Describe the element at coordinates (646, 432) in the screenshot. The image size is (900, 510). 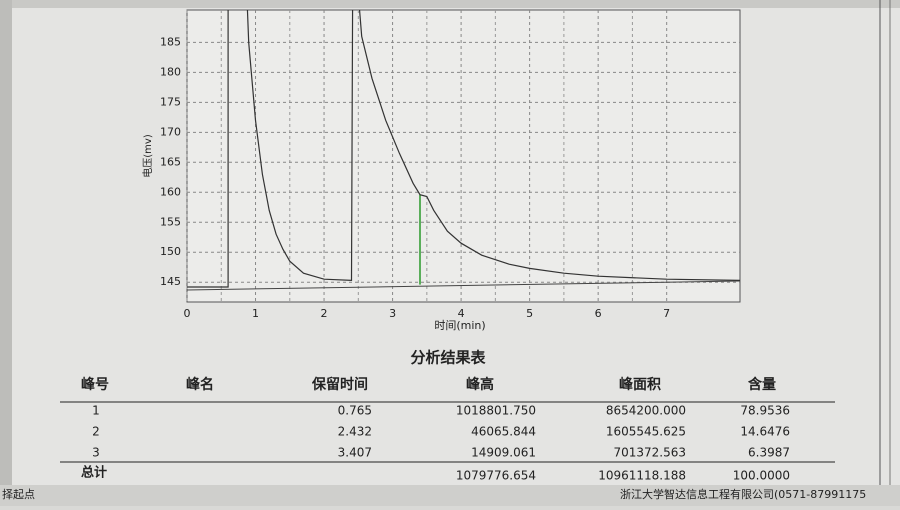
I see `table-cell: 1605545.625` at that location.